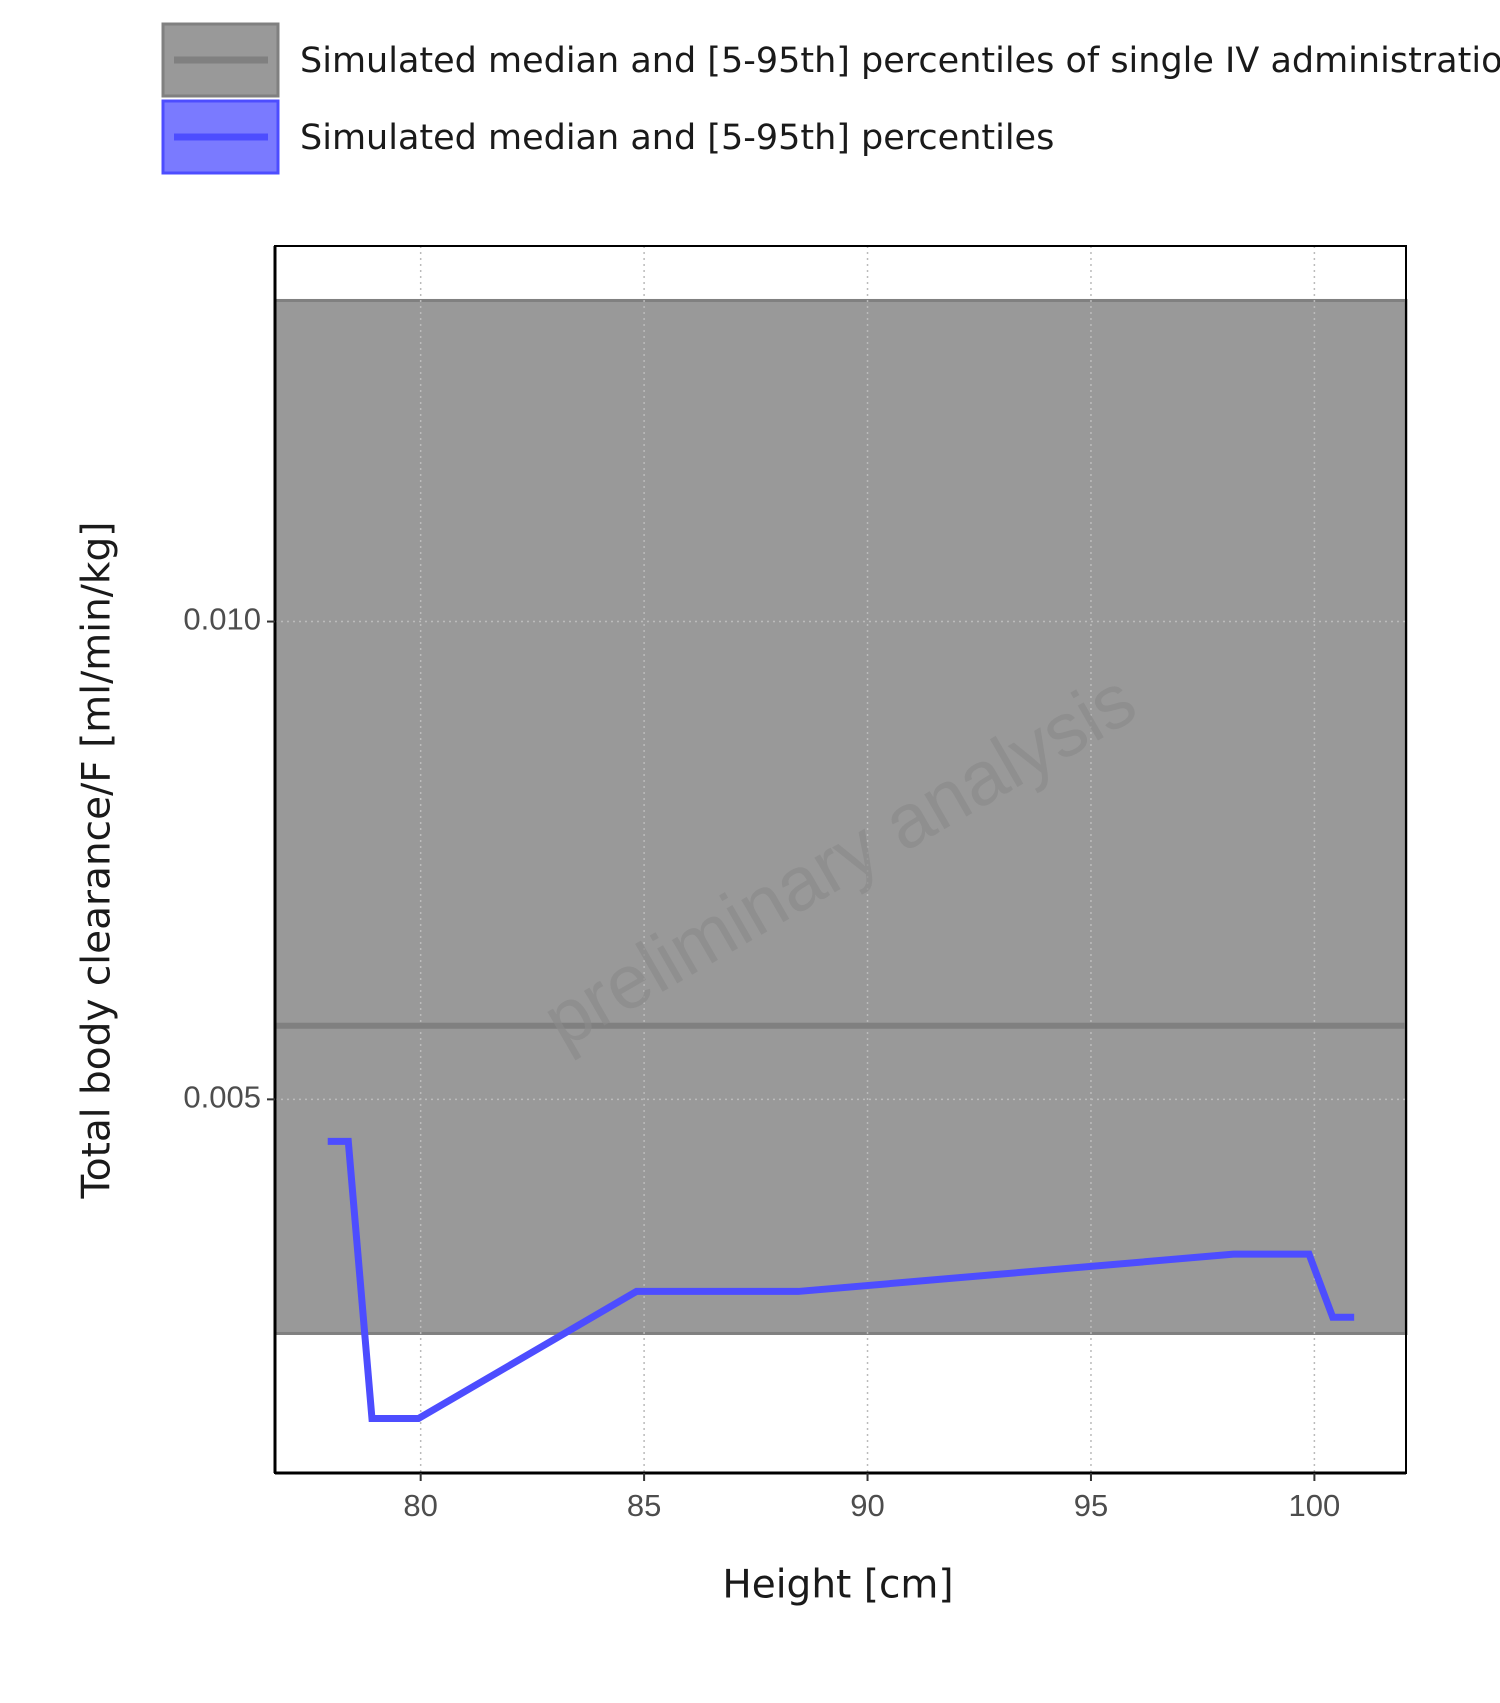 The height and width of the screenshot is (1703, 1500). What do you see at coordinates (420, 1505) in the screenshot?
I see `x-tick-label: 80` at bounding box center [420, 1505].